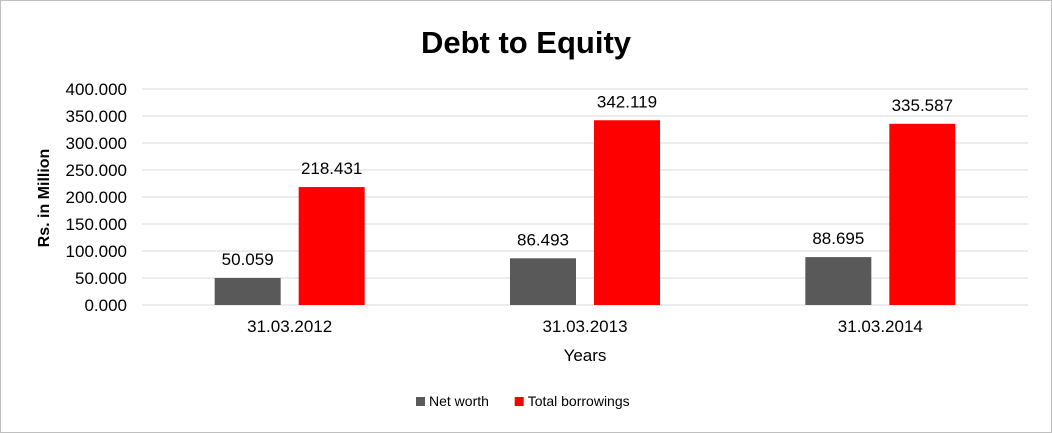 The width and height of the screenshot is (1052, 433). Describe the element at coordinates (96, 143) in the screenshot. I see `y-tick-label: 300.000` at that location.